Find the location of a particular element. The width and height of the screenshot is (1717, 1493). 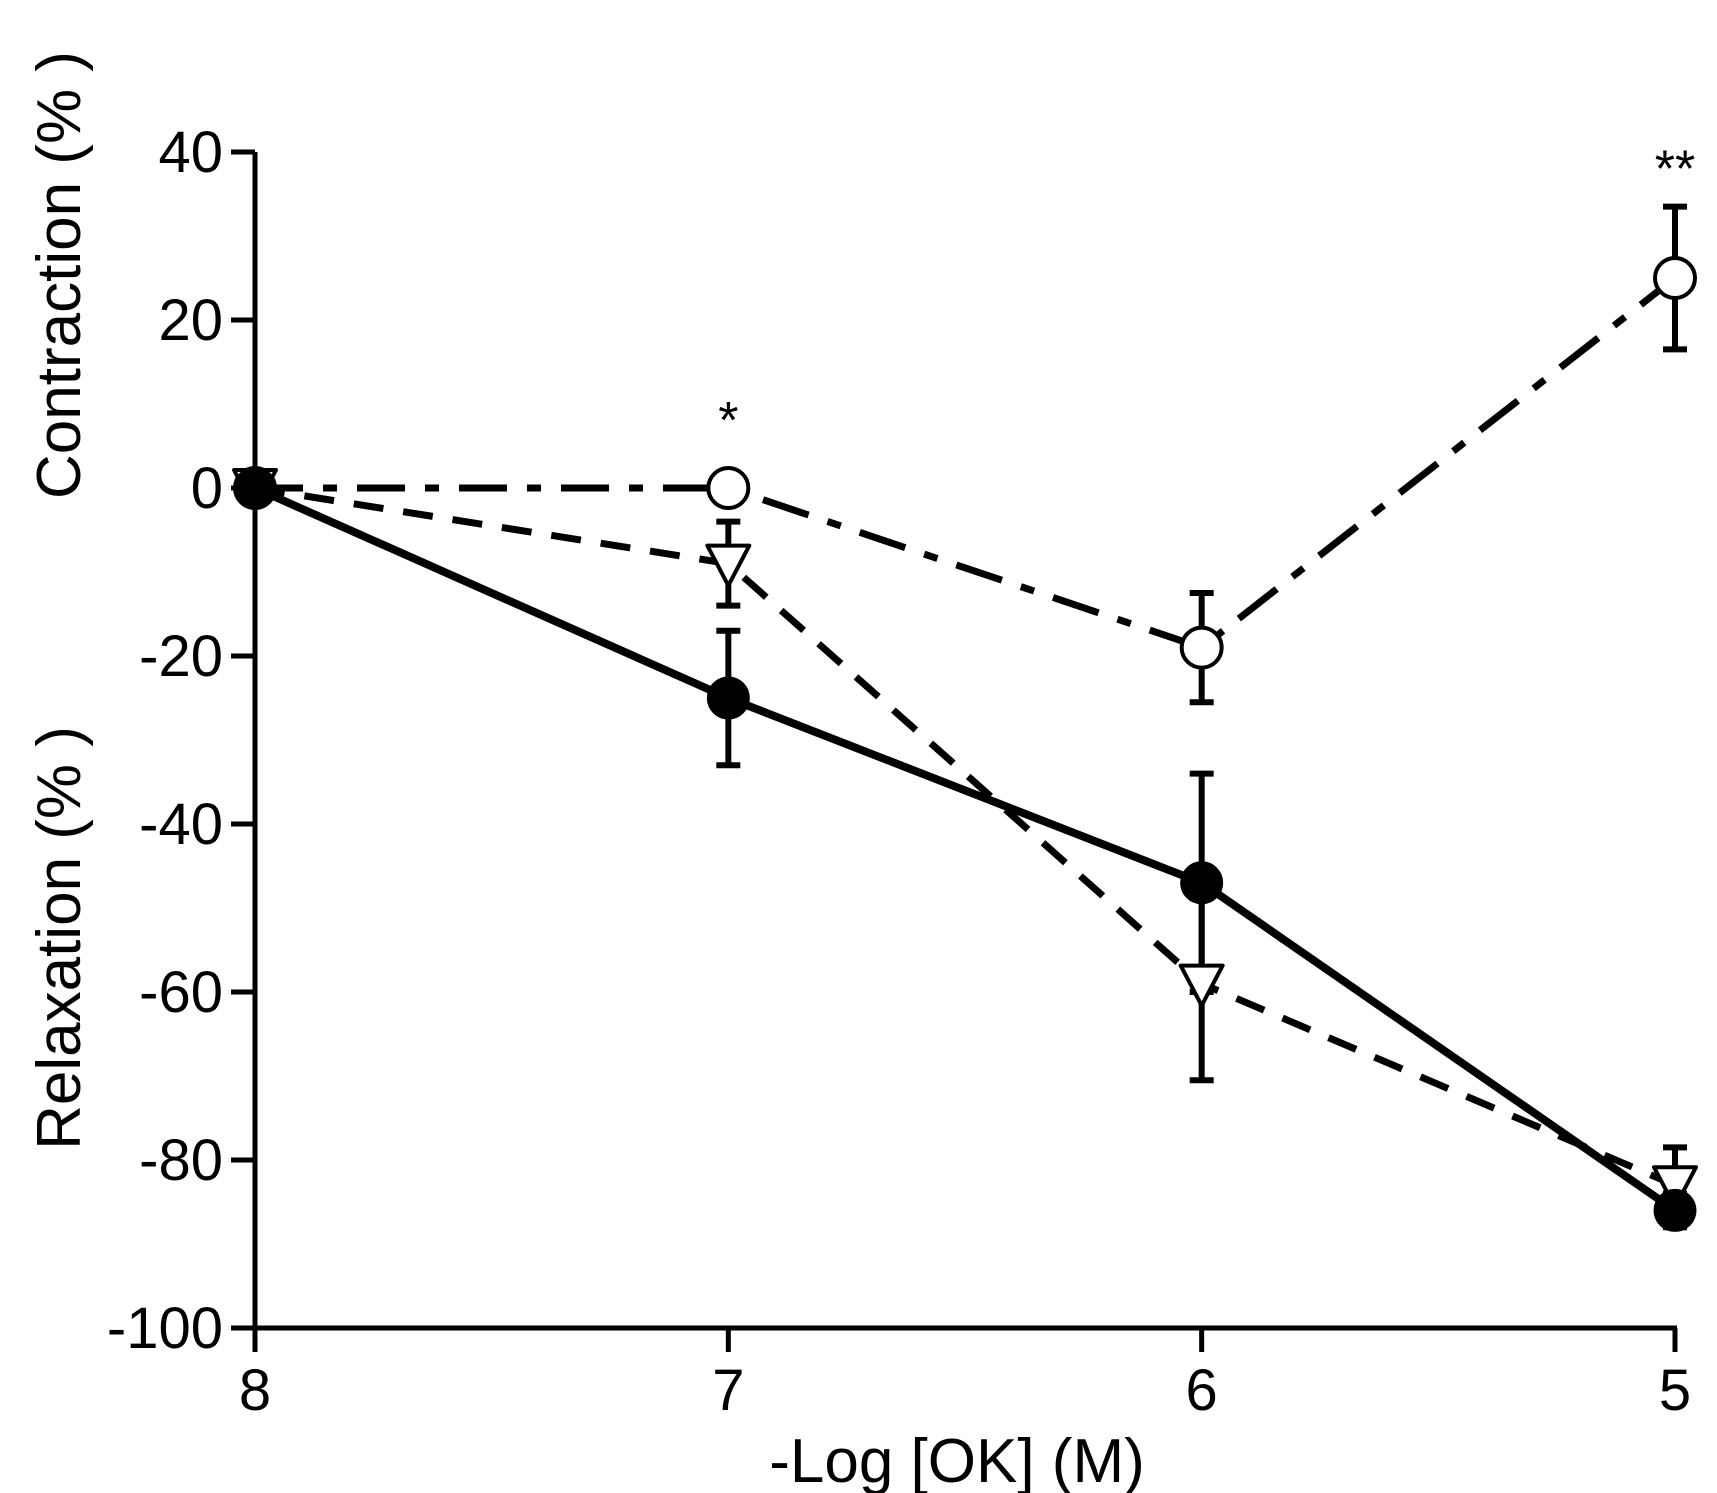

y-tick-label: 0 is located at coordinates (207, 488).